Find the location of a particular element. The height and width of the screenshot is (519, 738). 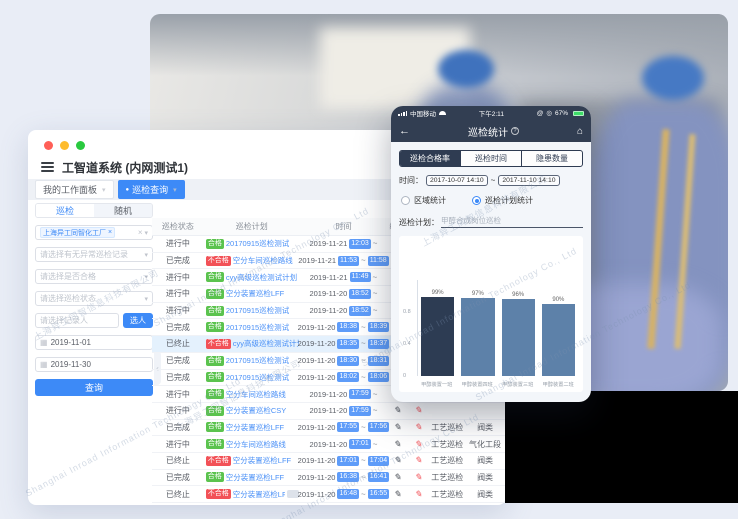

filter-select: 请选择有无异常巡检记录 ▾ is located at coordinates (94, 254).